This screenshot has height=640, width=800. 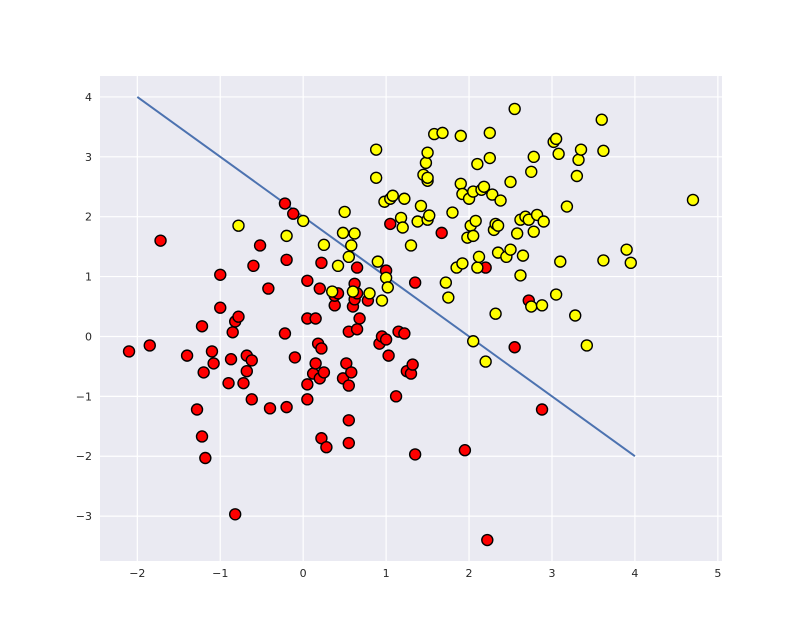 What do you see at coordinates (88, 277) in the screenshot?
I see `y-tick-label: 1` at bounding box center [88, 277].